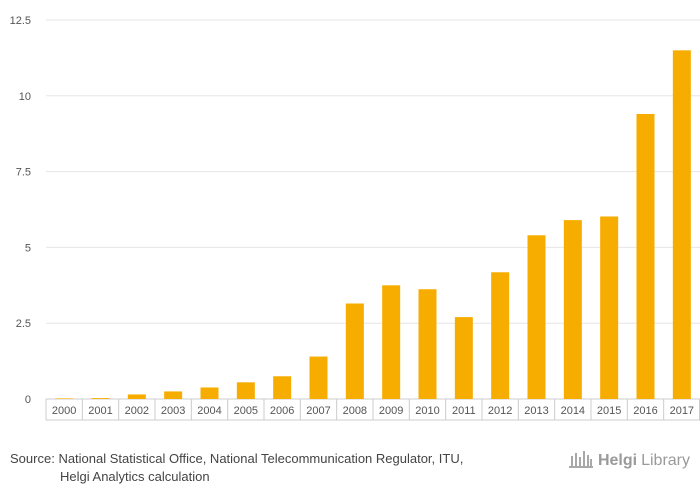  Describe the element at coordinates (100, 398) in the screenshot. I see `bar-2001` at that location.